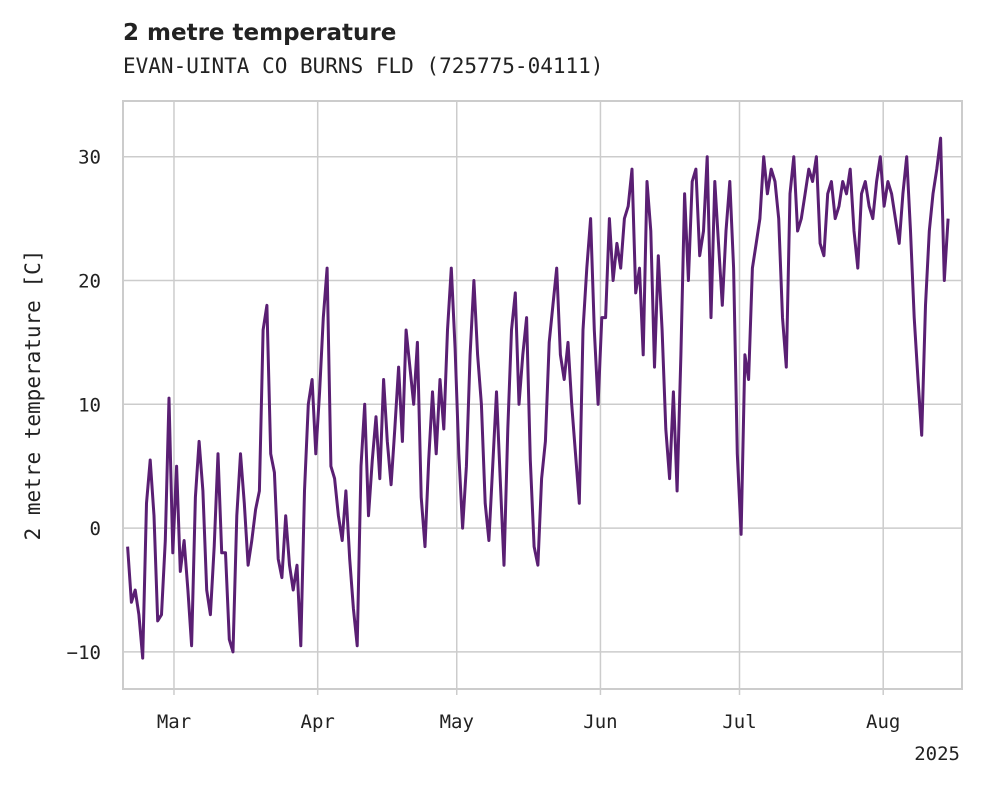 This screenshot has height=785, width=981. What do you see at coordinates (95, 529) in the screenshot?
I see `y-tick-label: 0` at bounding box center [95, 529].